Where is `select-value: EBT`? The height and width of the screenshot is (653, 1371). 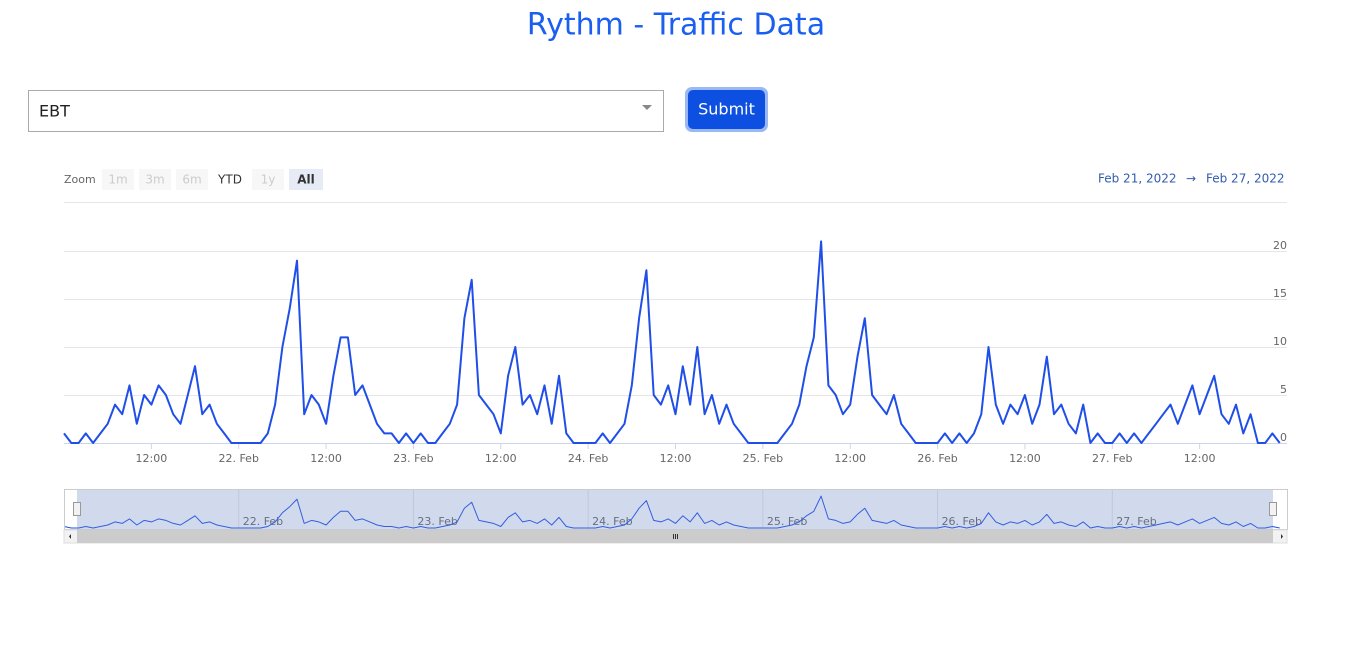 select-value: EBT is located at coordinates (54, 111).